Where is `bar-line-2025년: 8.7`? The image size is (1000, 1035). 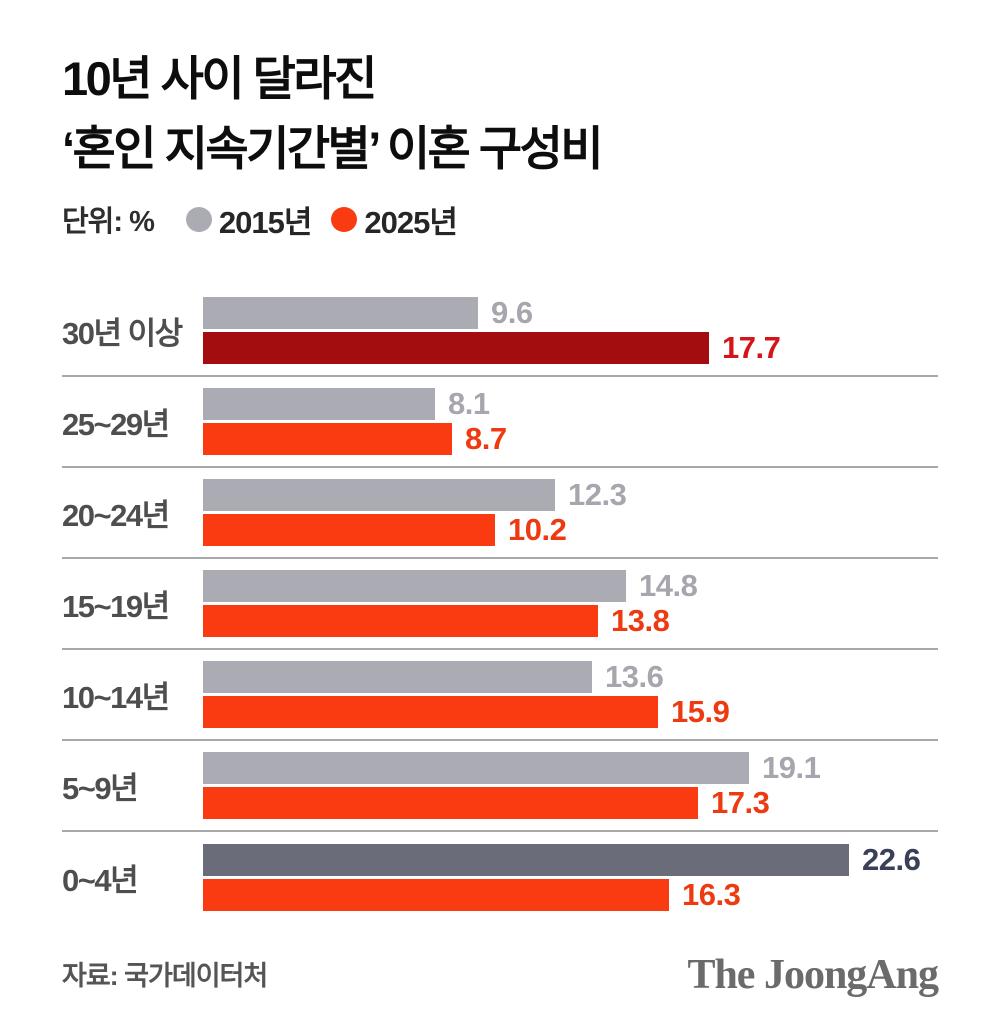 bar-line-2025년: 8.7 is located at coordinates (570, 438).